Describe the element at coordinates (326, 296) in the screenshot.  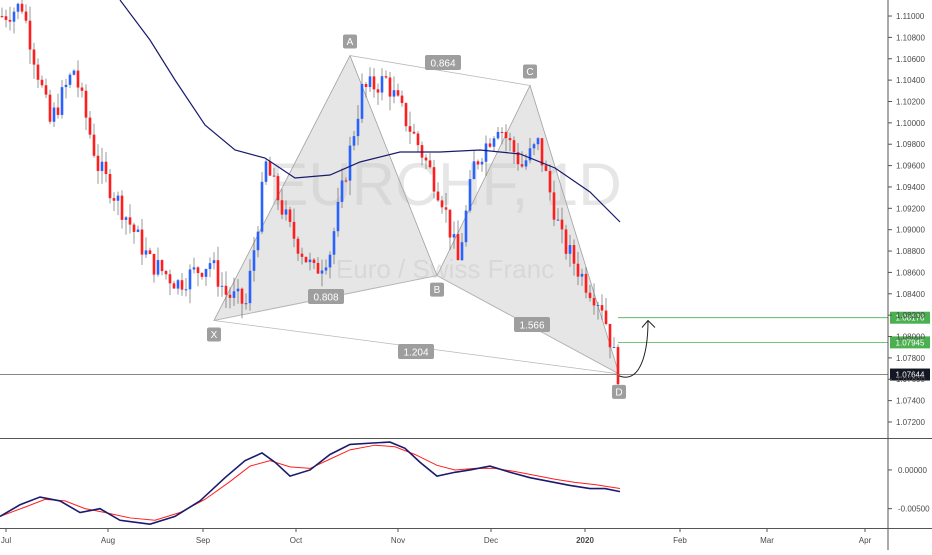
I see `ratio-label-box` at that location.